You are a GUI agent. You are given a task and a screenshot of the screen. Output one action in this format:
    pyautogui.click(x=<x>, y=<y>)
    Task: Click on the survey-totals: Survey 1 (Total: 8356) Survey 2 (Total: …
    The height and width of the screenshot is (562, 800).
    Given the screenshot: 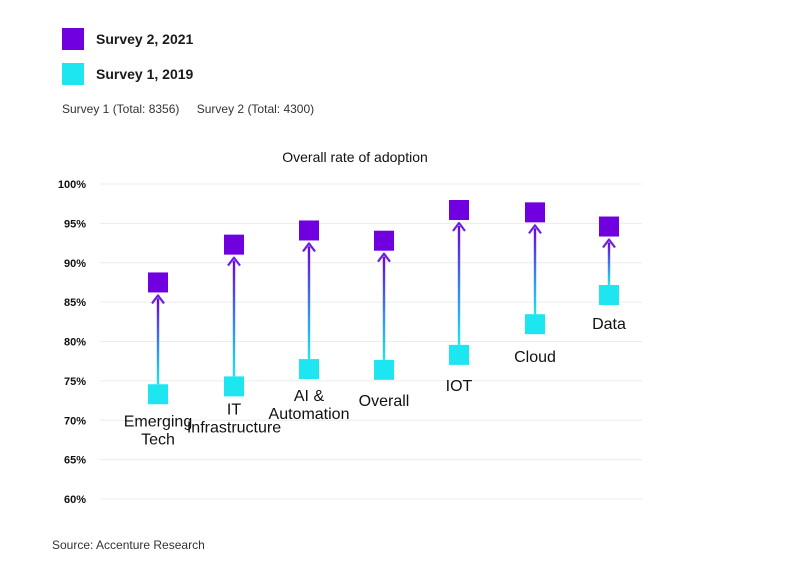 What is the action you would take?
    pyautogui.click(x=195, y=109)
    